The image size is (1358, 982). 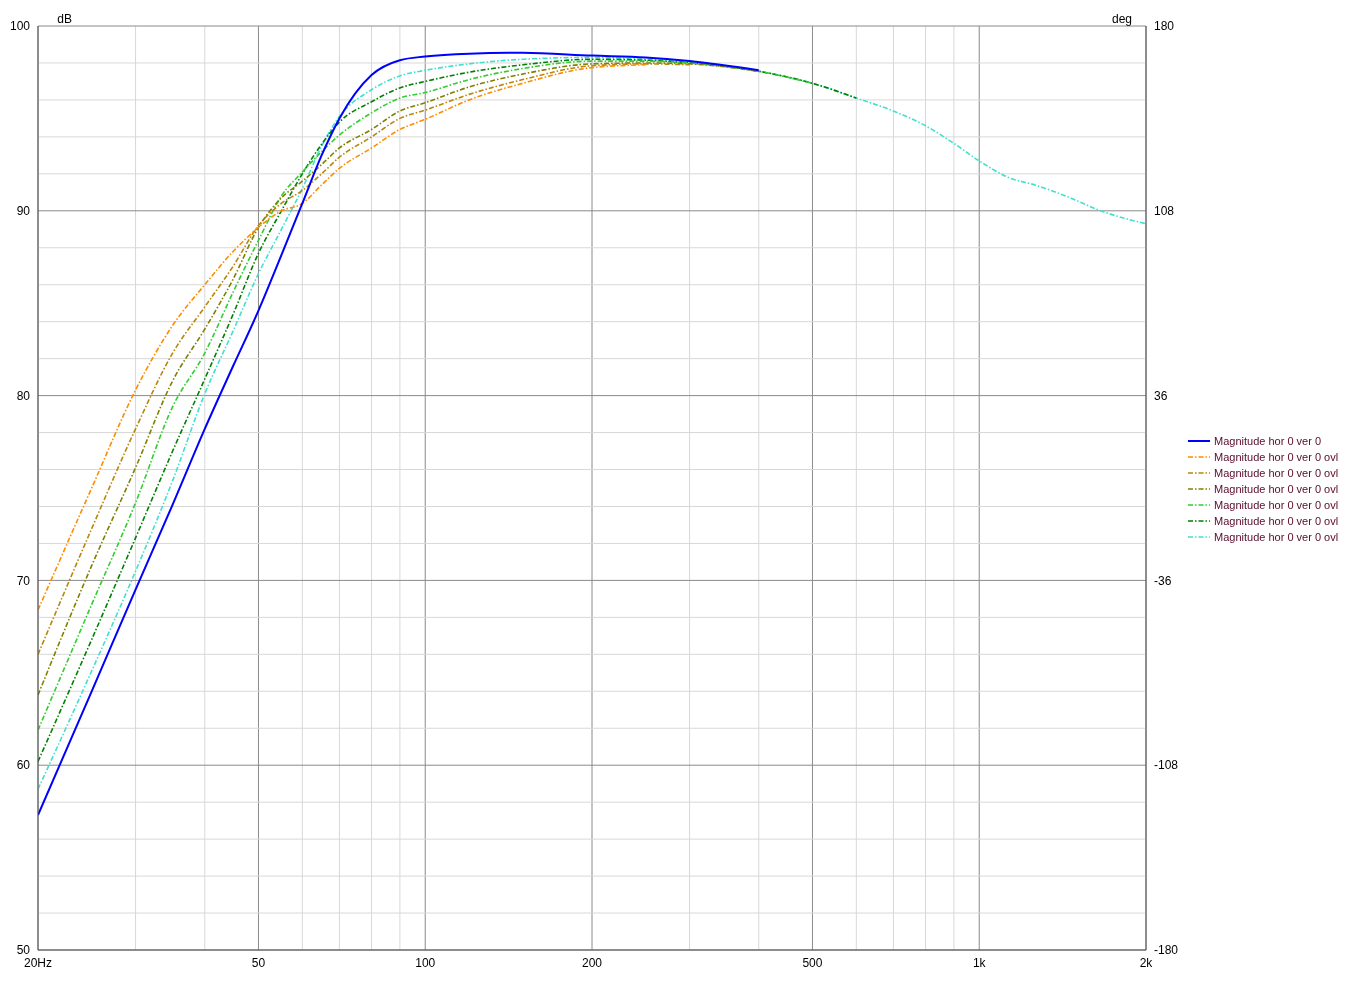 I want to click on y-tick-label: 60, so click(x=23, y=765).